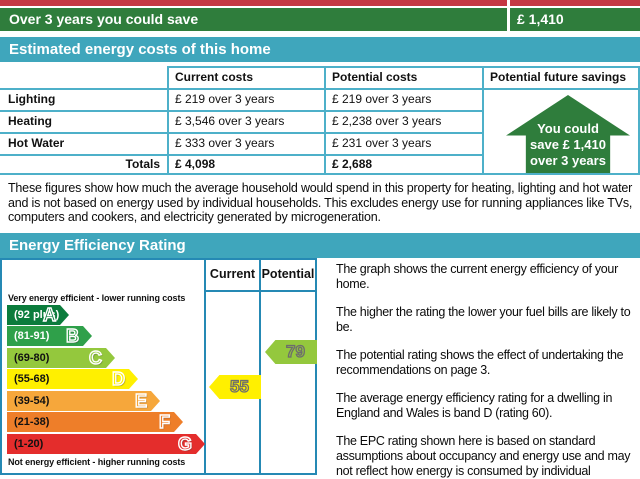 This screenshot has width=640, height=479. Describe the element at coordinates (320, 174) in the screenshot. I see `table-bottom-border` at that location.